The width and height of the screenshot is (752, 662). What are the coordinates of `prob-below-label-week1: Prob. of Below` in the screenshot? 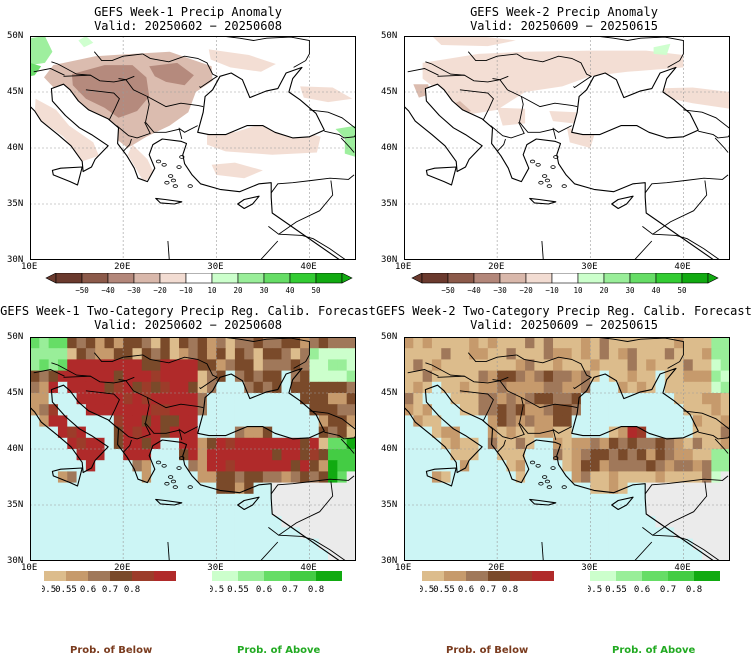 It's located at (111, 650).